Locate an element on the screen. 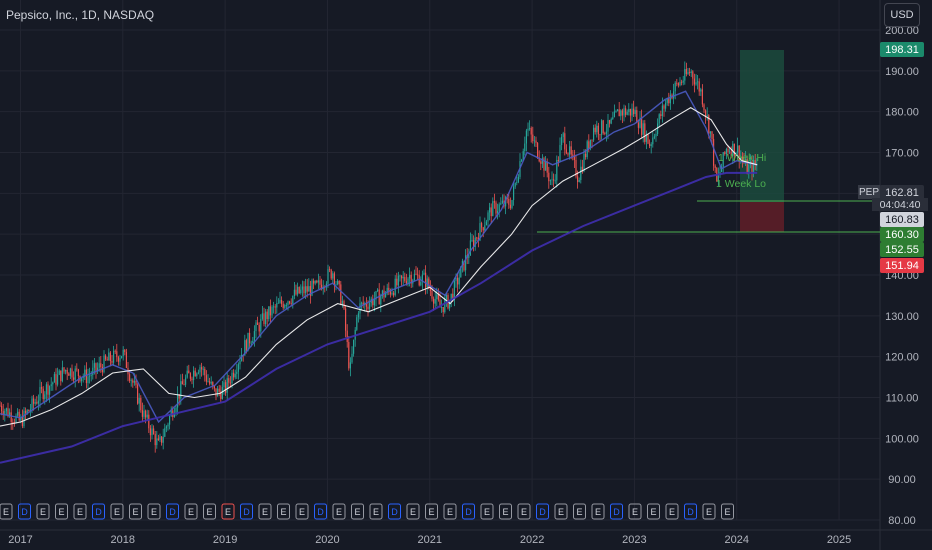  y-tick-label: 180.00 is located at coordinates (902, 113).